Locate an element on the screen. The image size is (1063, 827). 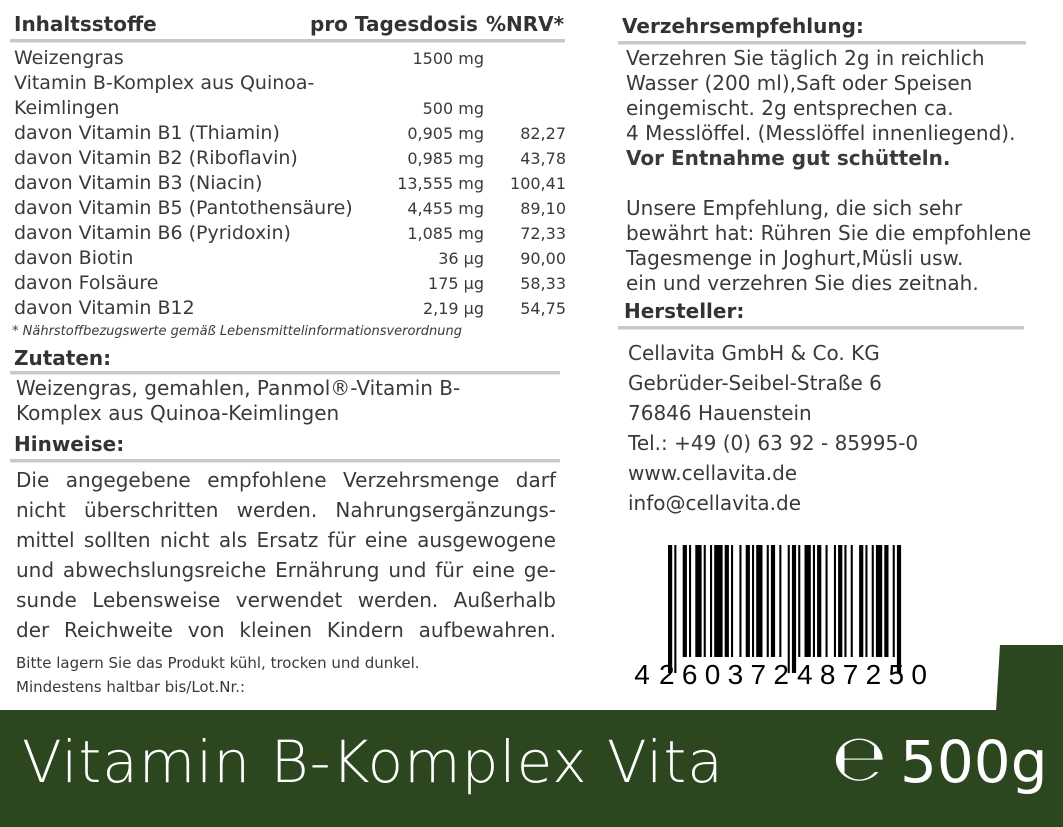
text-line: Cellavita GmbH & Co. KG is located at coordinates (754, 353).